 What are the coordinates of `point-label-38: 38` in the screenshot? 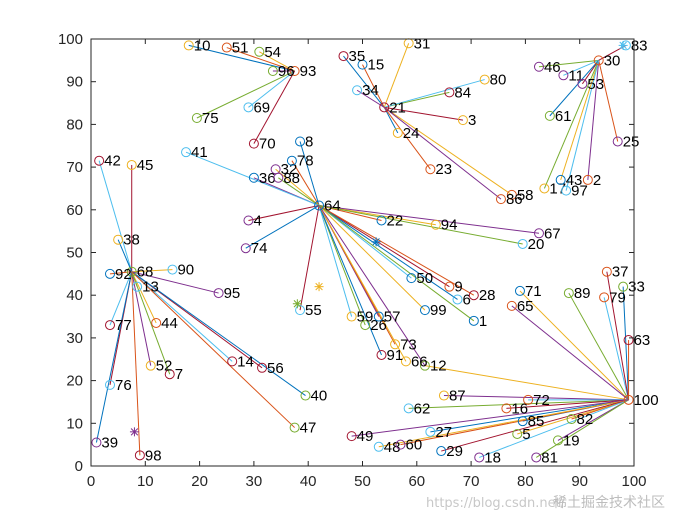 It's located at (131, 240).